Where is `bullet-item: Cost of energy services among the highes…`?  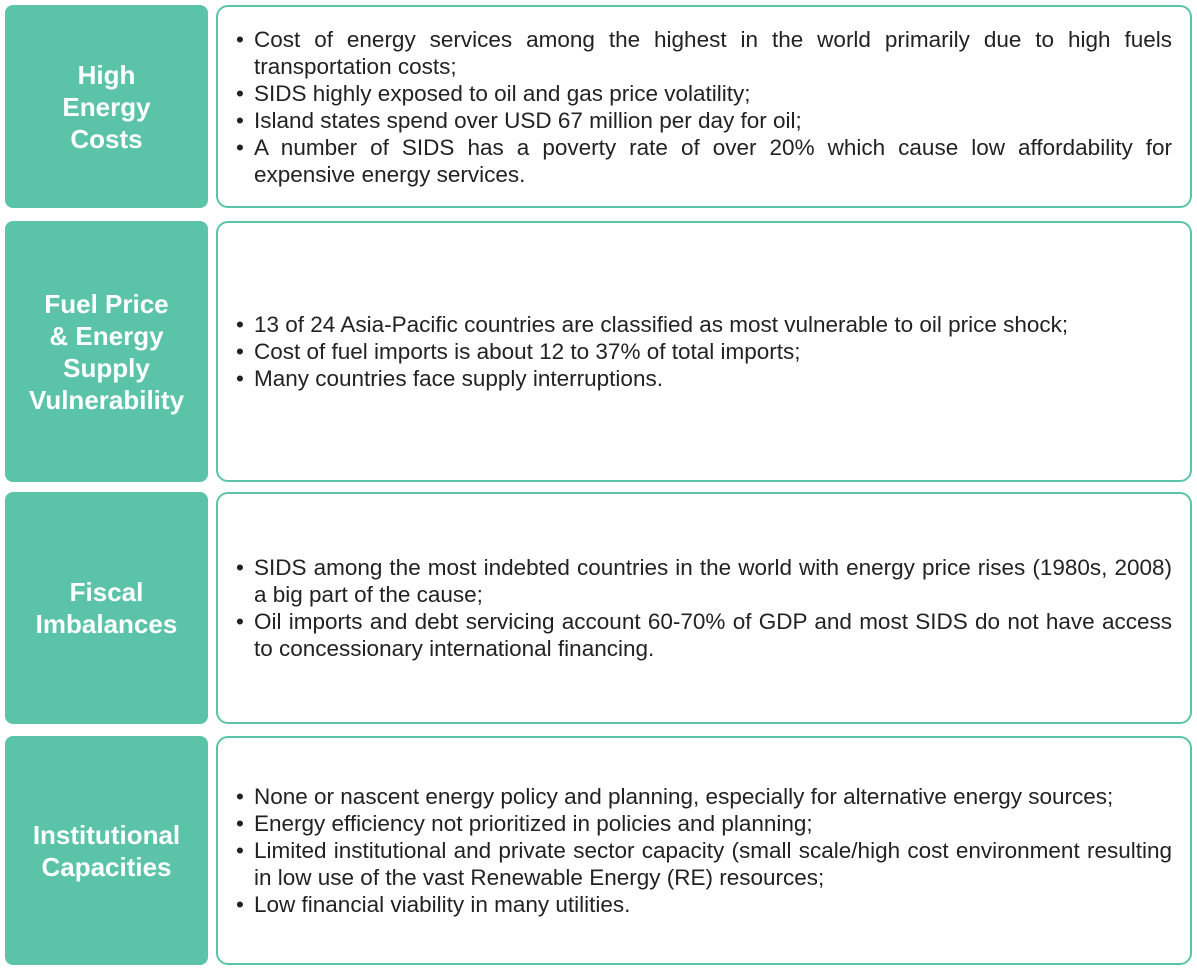 bullet-item: Cost of energy services among the highes… is located at coordinates (704, 53).